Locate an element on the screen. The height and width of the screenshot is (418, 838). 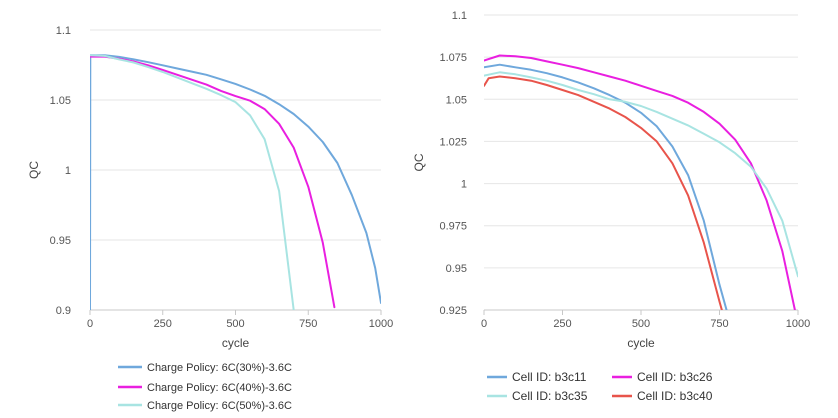
legend-label: Charge Policy: 6C(30%)-3.6C is located at coordinates (219, 368).